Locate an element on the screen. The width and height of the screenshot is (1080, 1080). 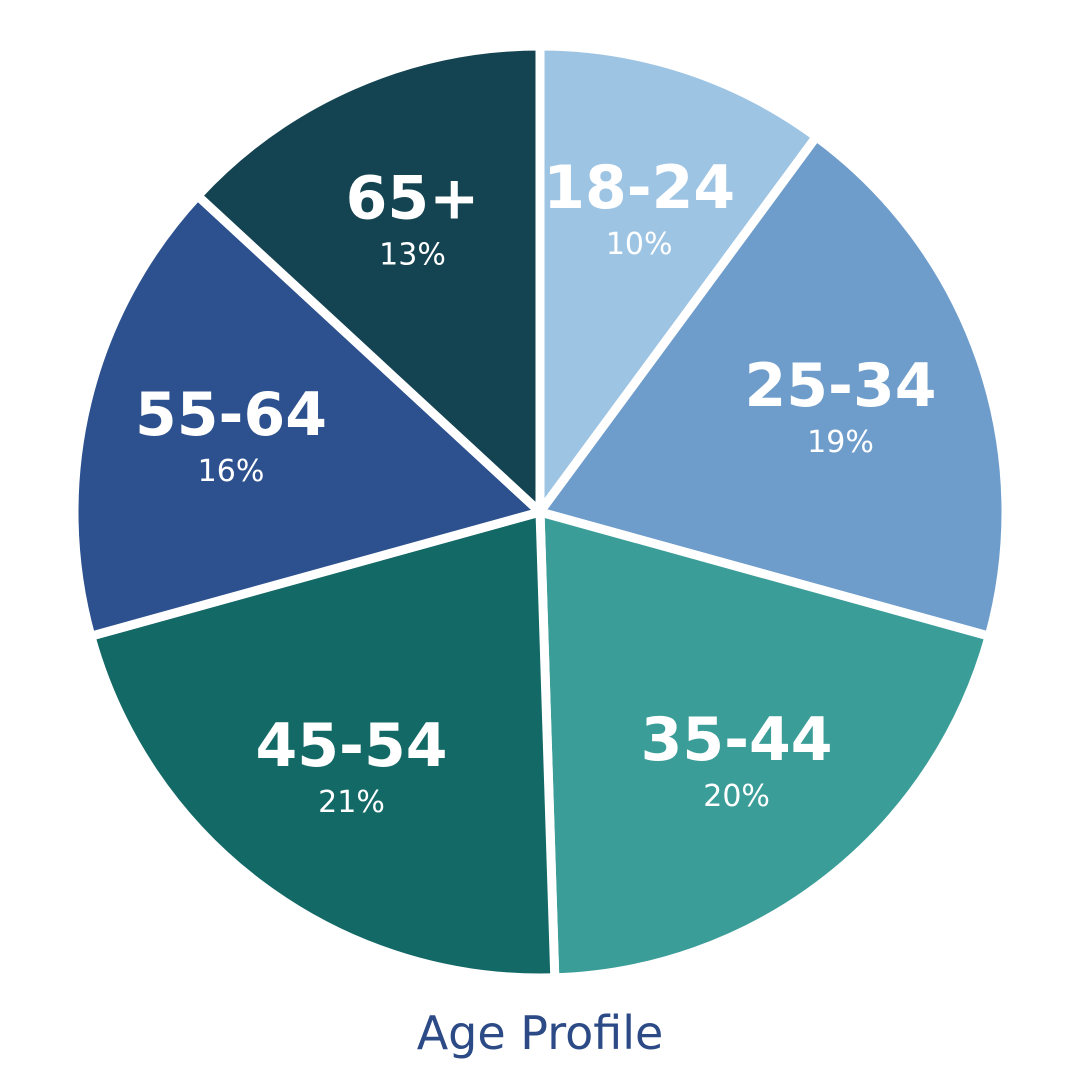
slice-category-label: 55-64 is located at coordinates (231, 415).